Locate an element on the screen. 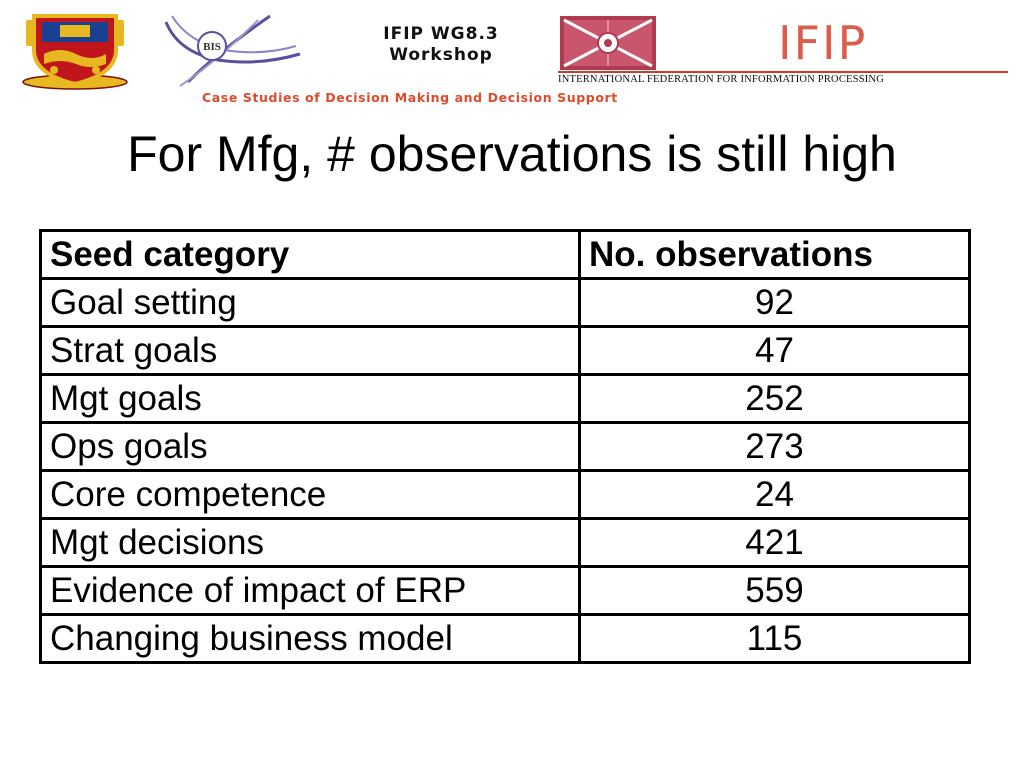  header-no-observations: No. observations is located at coordinates (774, 254).